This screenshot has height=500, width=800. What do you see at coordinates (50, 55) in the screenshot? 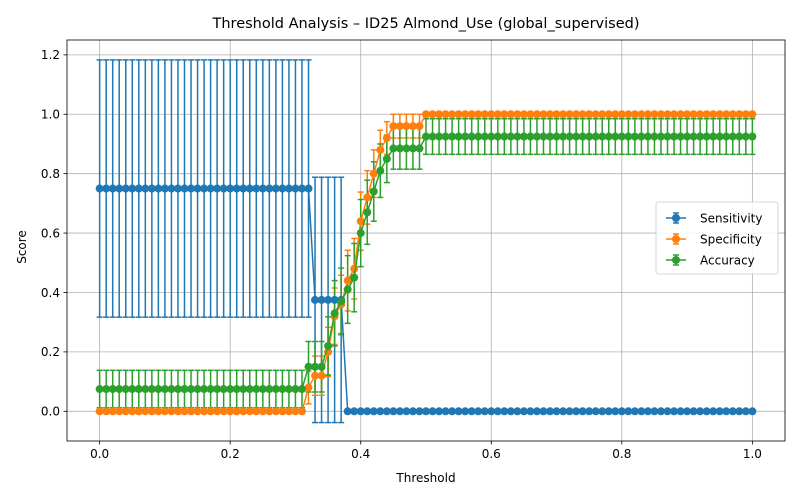
I see `y-tick-label: 1.2` at bounding box center [50, 55].